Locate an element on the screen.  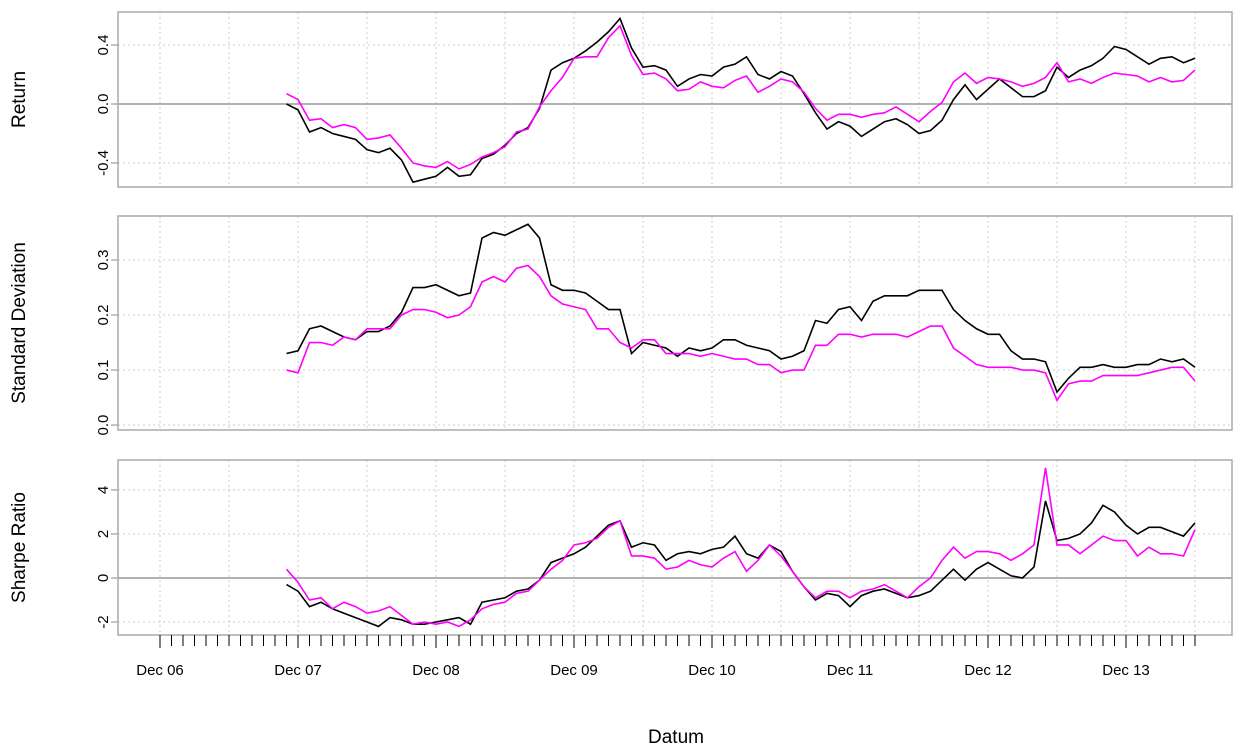
y-axis-label: Sharpe Ratio is located at coordinates (19, 547).